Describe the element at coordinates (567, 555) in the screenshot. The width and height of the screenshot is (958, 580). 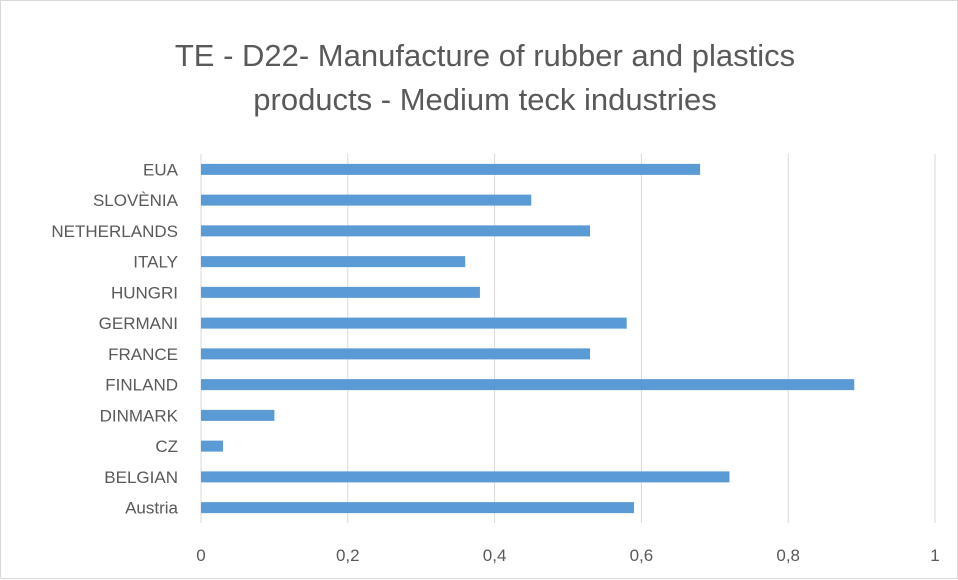
I see `x-tick-labels: 0 0,2 0,4 0,6 0,8 1` at that location.